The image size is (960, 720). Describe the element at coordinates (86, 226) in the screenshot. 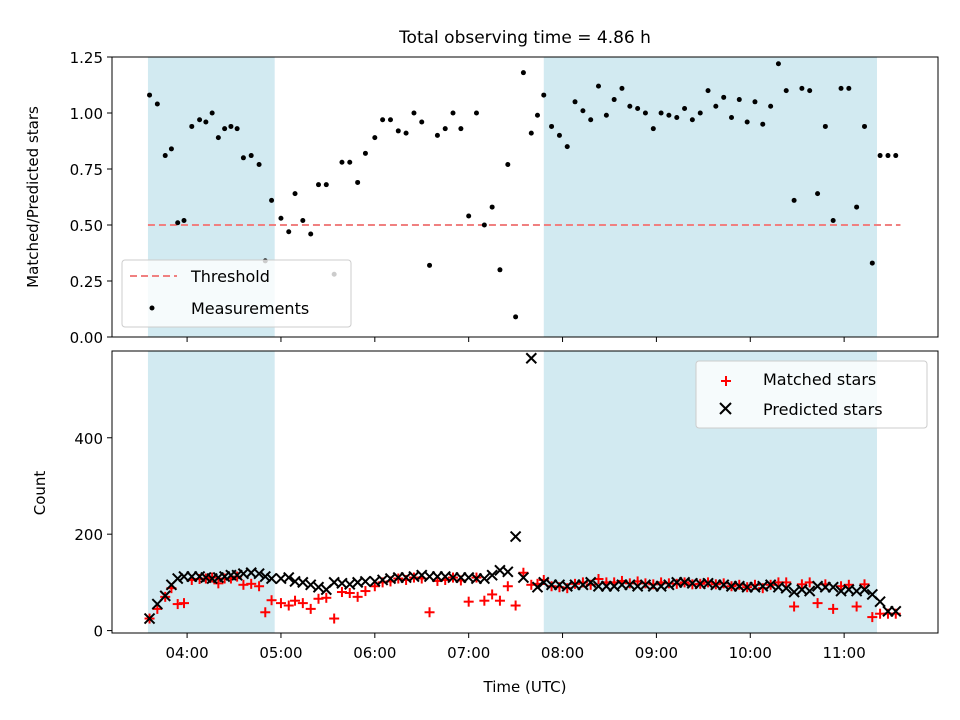

I see `top-y-tick-label: 0.50` at that location.